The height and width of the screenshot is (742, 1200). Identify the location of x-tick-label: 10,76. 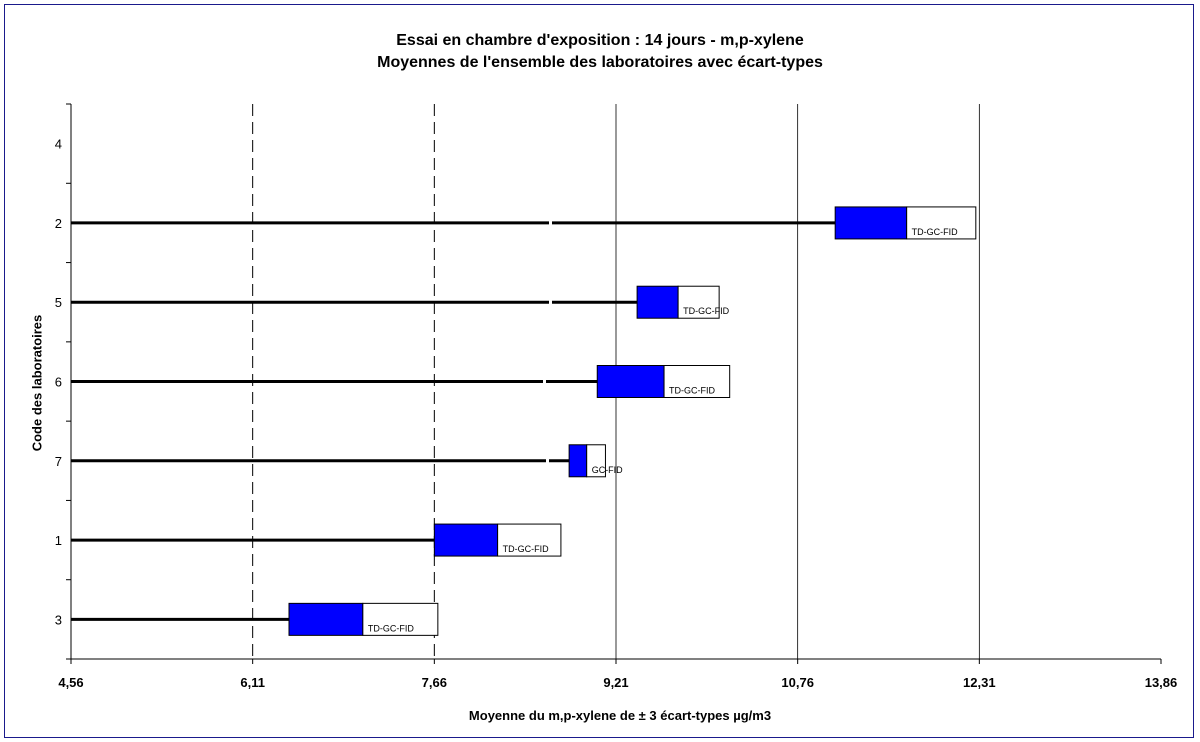
(797, 682).